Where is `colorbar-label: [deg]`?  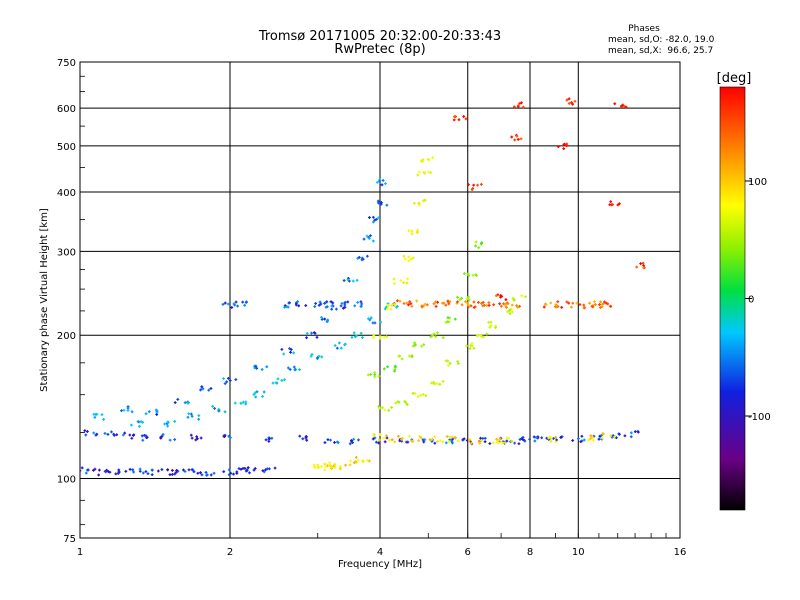
colorbar-label: [deg] is located at coordinates (734, 78).